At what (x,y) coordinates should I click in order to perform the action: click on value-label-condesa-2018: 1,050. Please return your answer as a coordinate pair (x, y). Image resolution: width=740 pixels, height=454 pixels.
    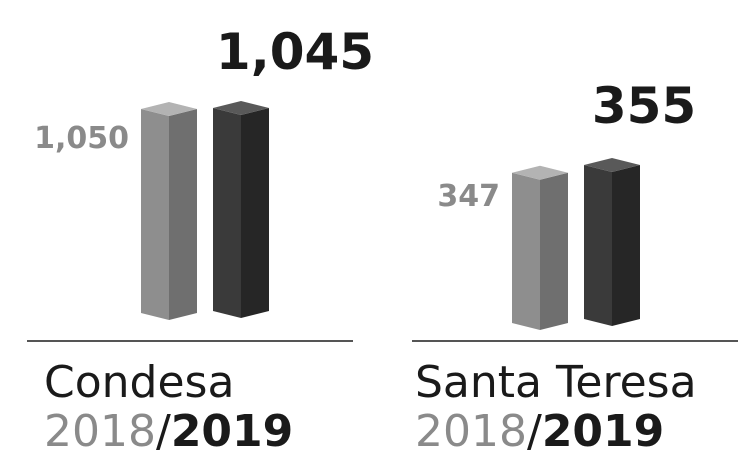
    Looking at the image, I should click on (81, 138).